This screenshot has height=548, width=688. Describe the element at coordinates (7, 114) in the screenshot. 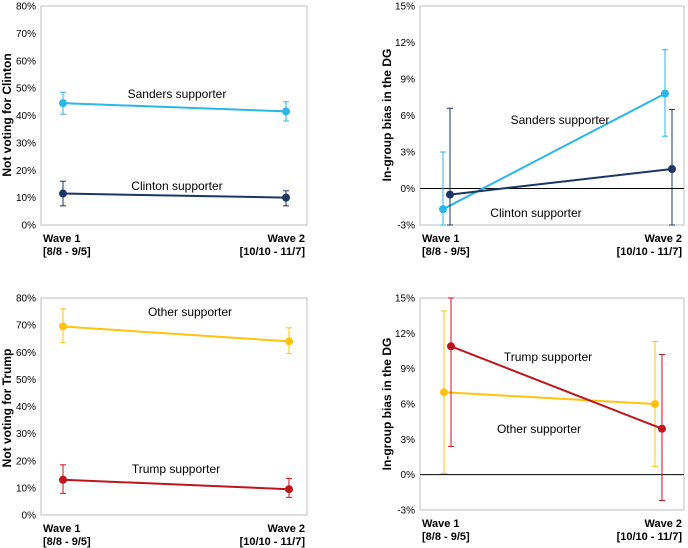

I see `y-axis-label: Not voting for Clinton` at that location.